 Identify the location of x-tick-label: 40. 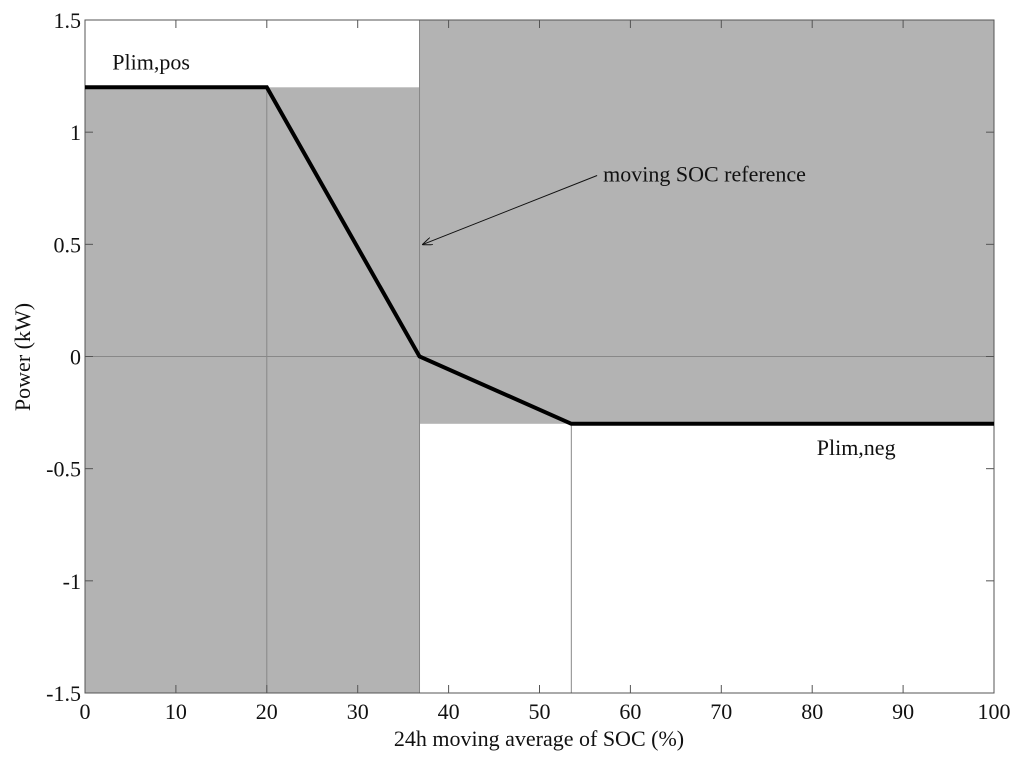
(449, 711).